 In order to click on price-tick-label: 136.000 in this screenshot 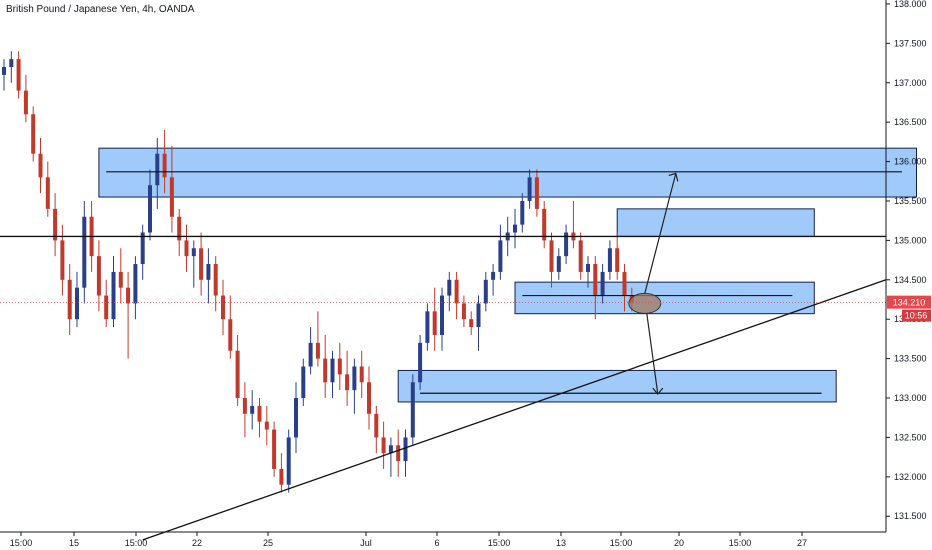, I will do `click(910, 162)`.